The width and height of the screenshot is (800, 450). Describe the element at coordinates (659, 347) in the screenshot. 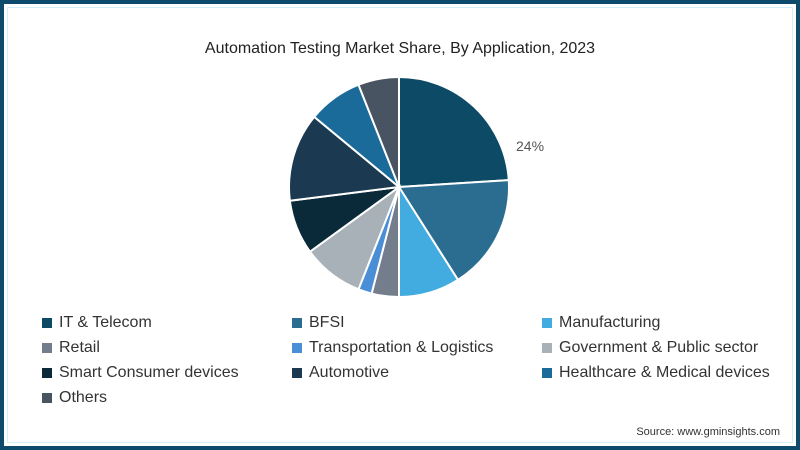

I see `legend-label: Government & Public sector` at that location.